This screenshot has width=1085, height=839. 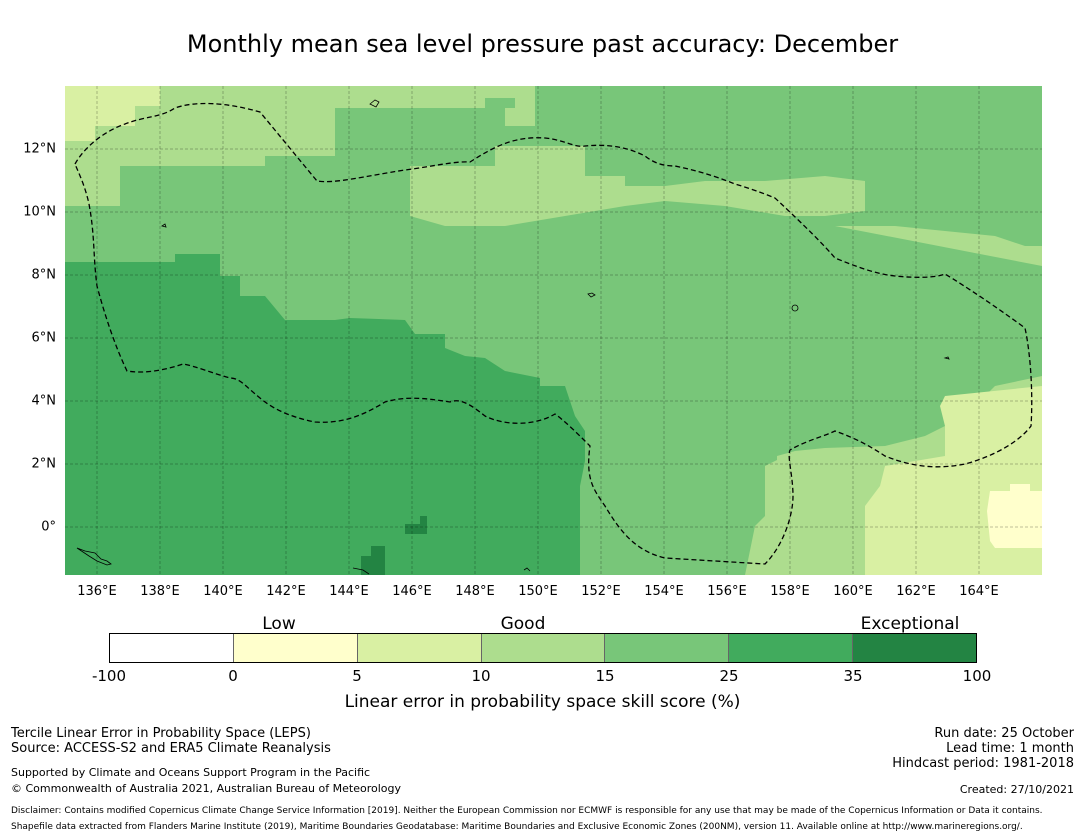 What do you see at coordinates (233, 676) in the screenshot?
I see `colorbar-tick: 0` at bounding box center [233, 676].